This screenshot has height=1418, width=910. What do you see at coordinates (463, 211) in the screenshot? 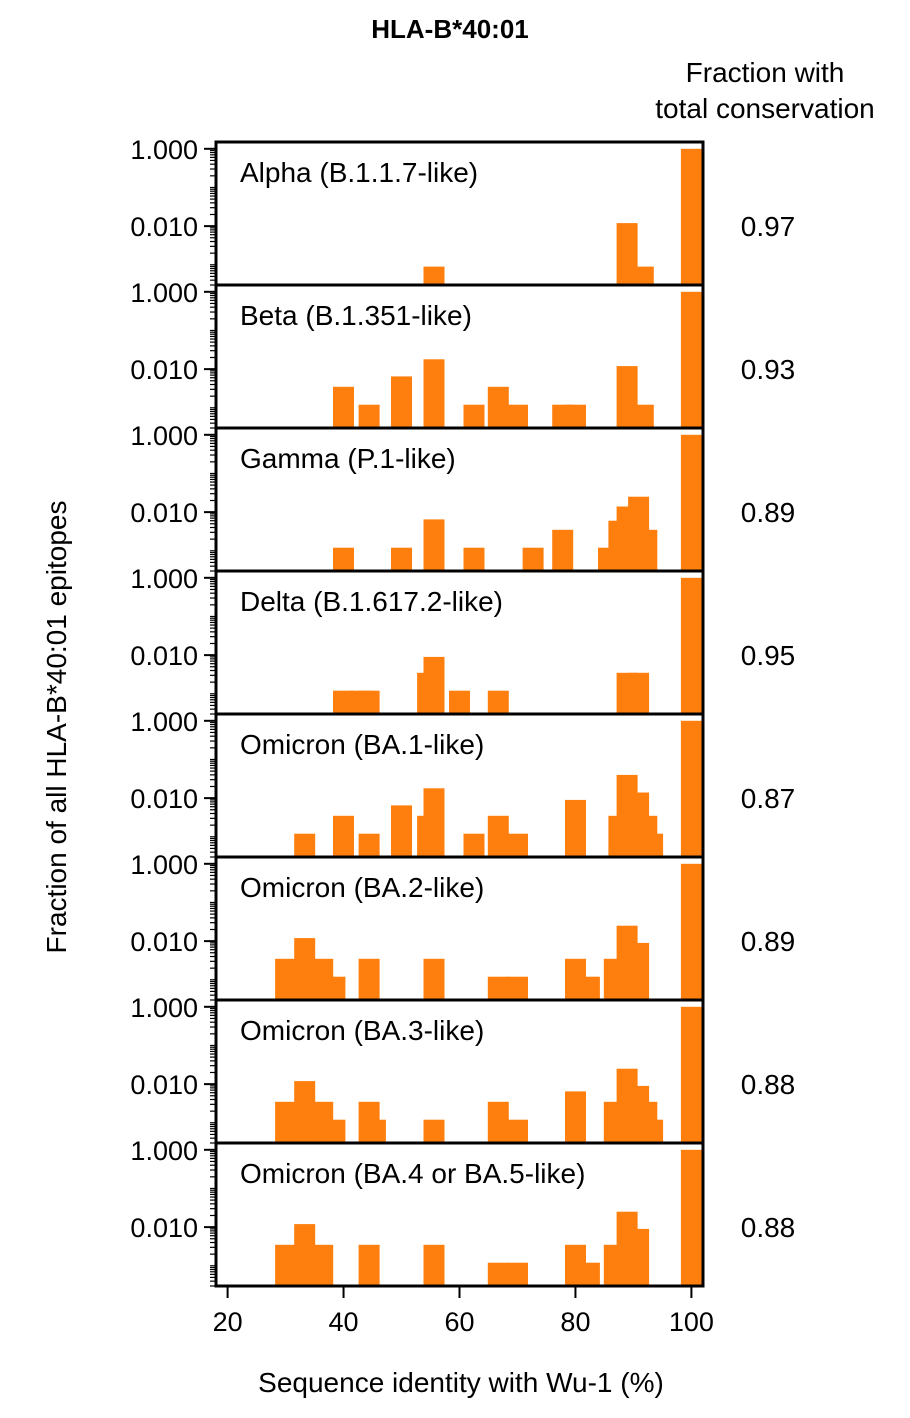
I see `panel: 1.000 0.010 Alpha (B.1.1.7-like) 0.97` at bounding box center [463, 211].